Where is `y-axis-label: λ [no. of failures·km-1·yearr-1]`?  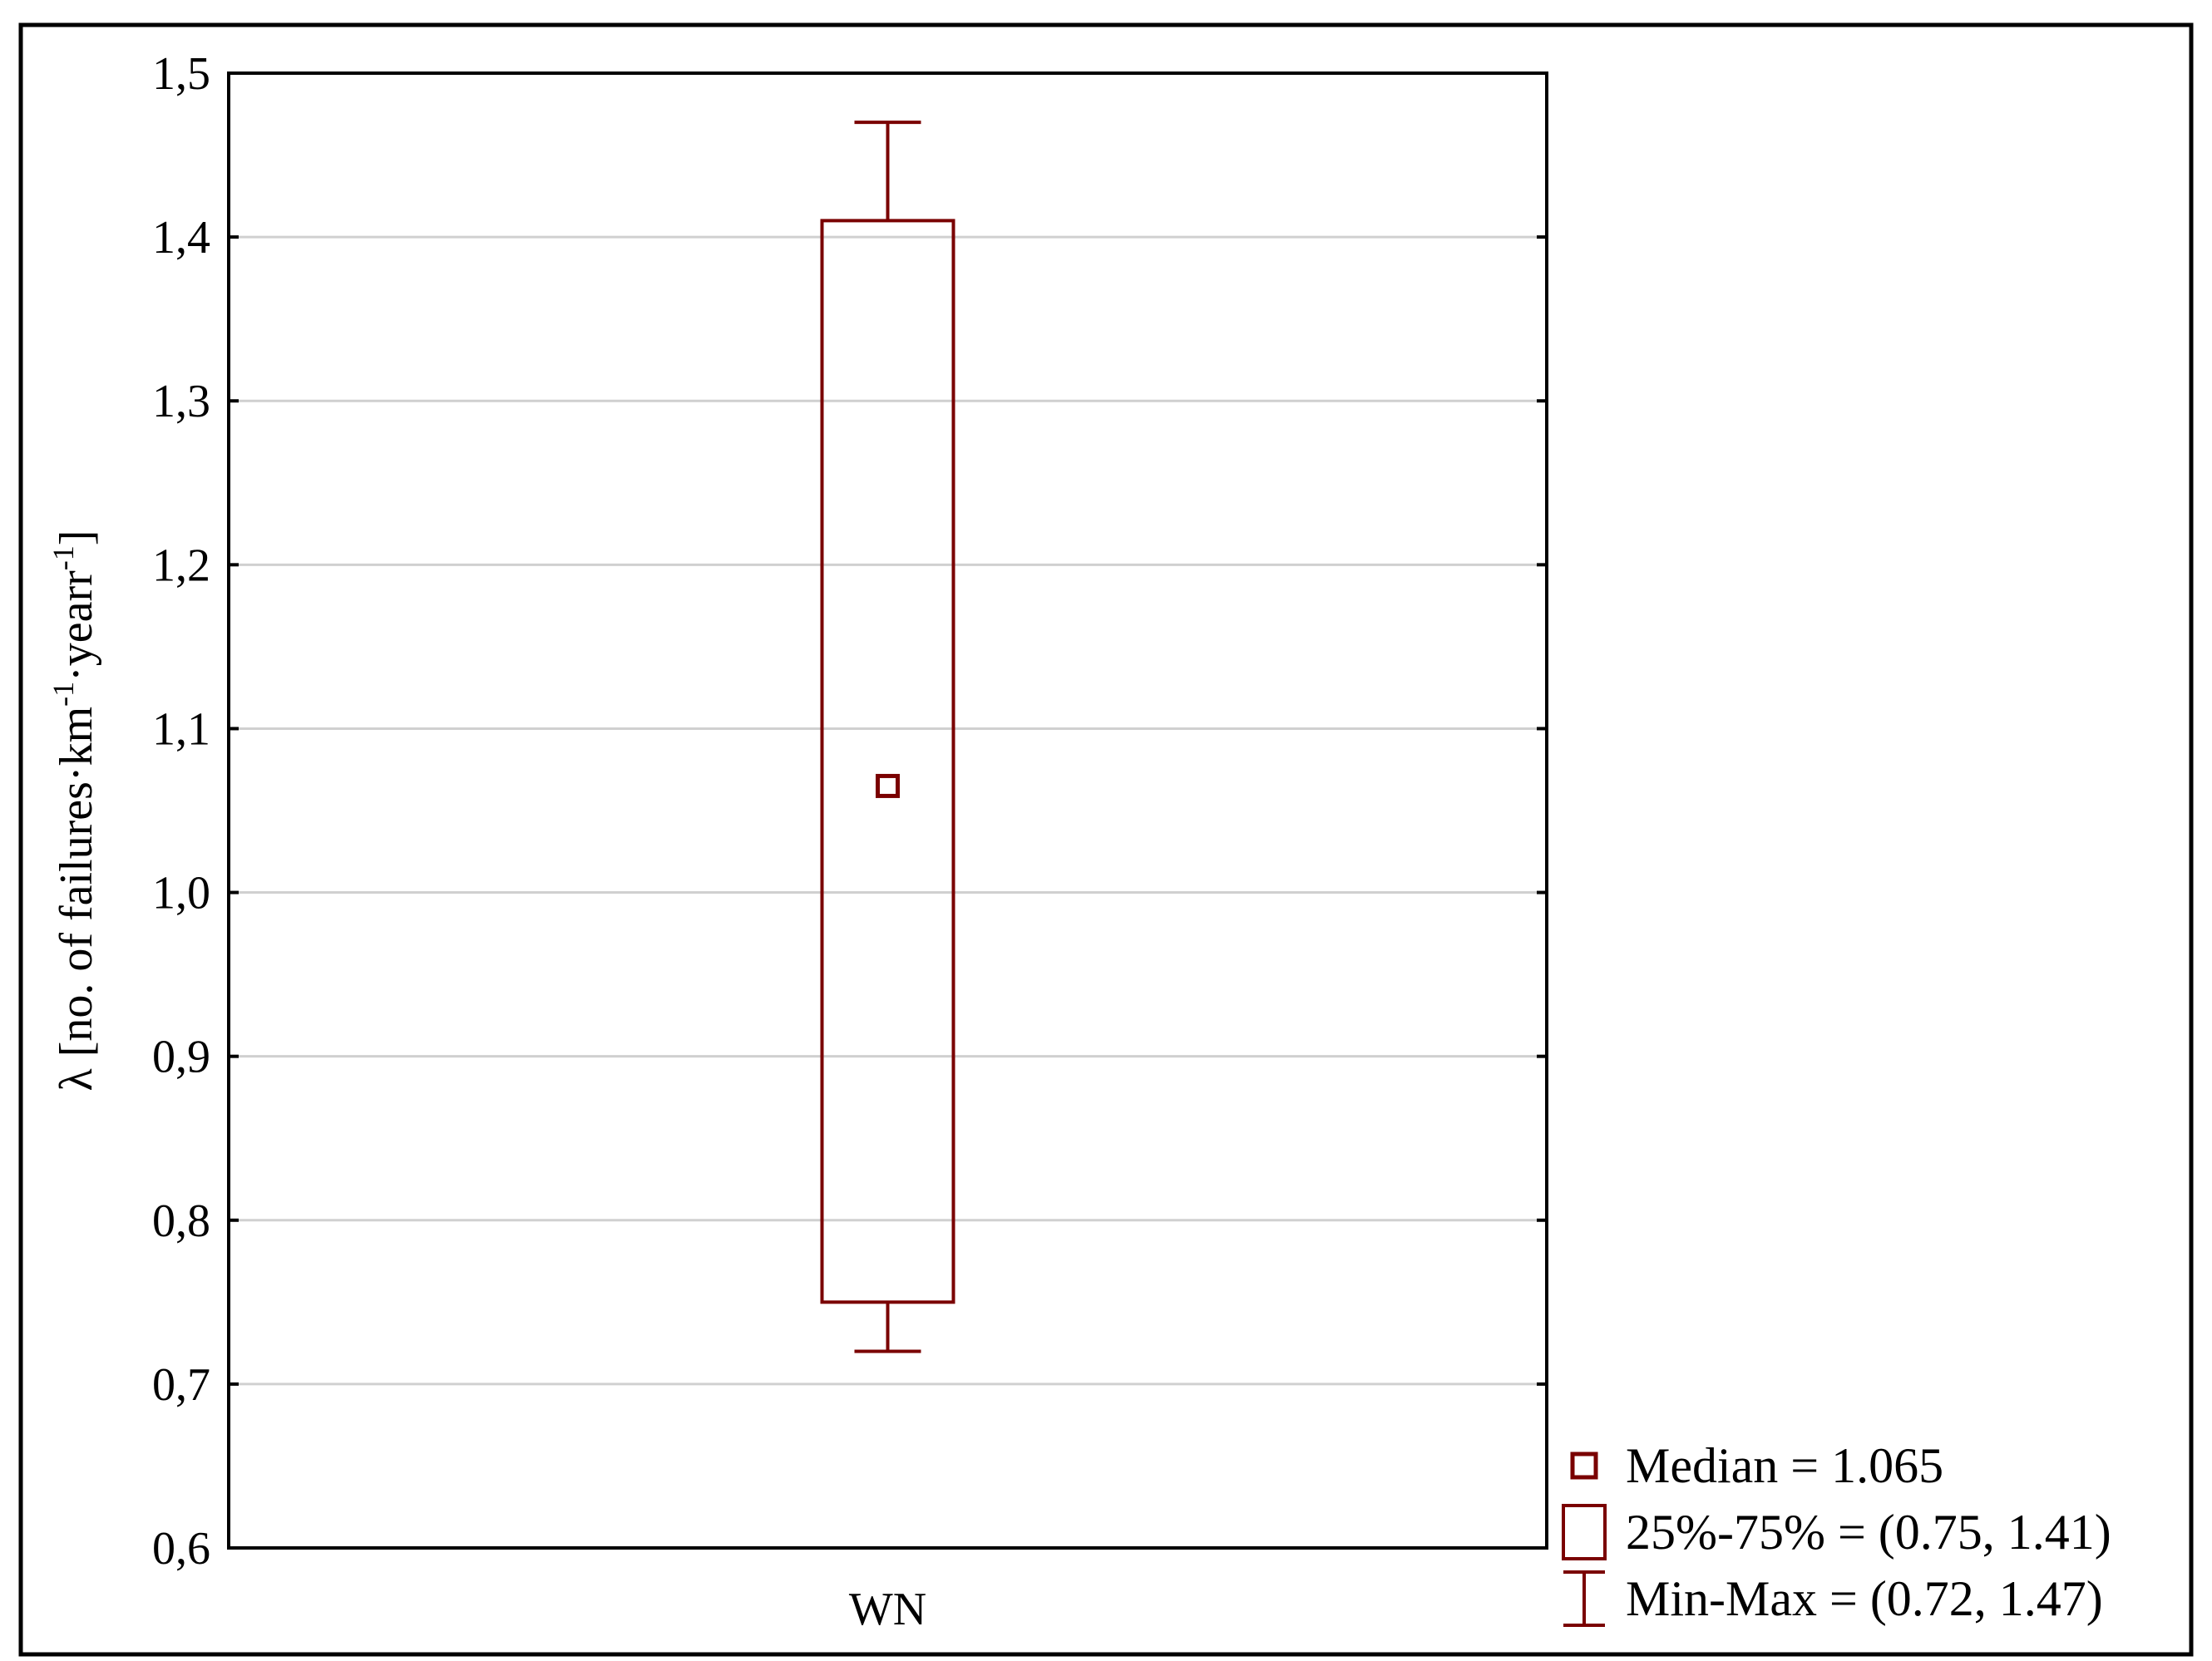 y-axis-label: λ [no. of failures·km-1·yearr-1] is located at coordinates (74, 811).